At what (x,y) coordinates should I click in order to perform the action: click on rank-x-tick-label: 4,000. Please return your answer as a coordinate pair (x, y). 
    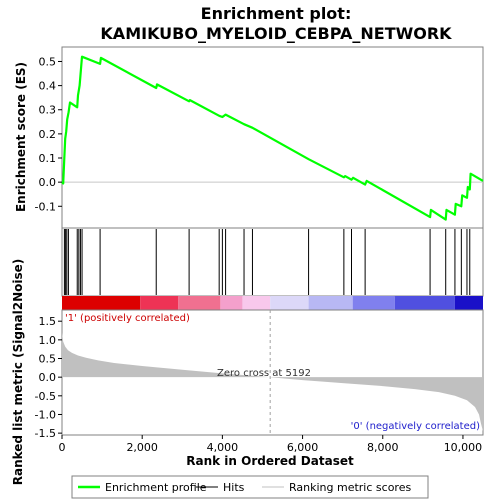
    Looking at the image, I should click on (223, 447).